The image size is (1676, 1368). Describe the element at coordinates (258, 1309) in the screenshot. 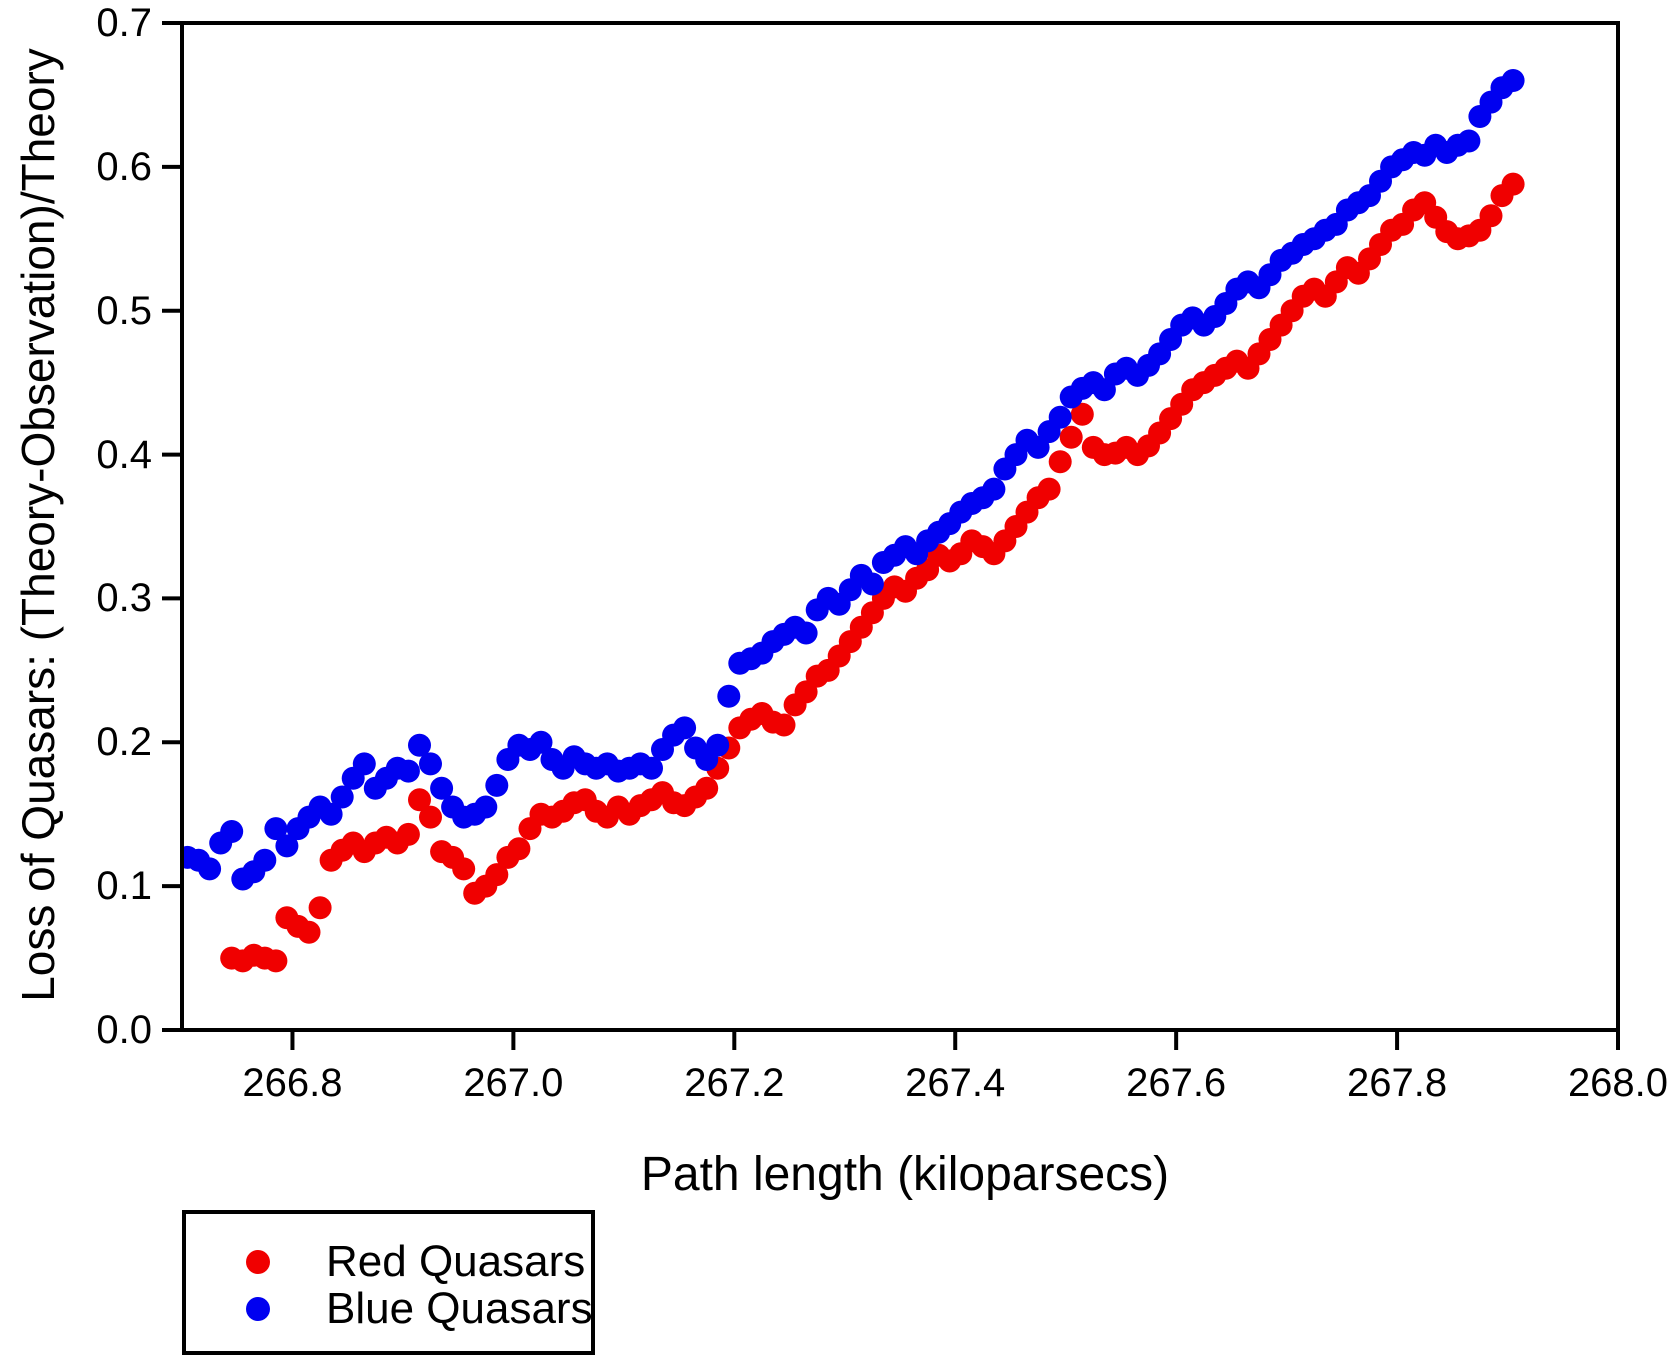

I see `blue-dot-marker-icon` at that location.